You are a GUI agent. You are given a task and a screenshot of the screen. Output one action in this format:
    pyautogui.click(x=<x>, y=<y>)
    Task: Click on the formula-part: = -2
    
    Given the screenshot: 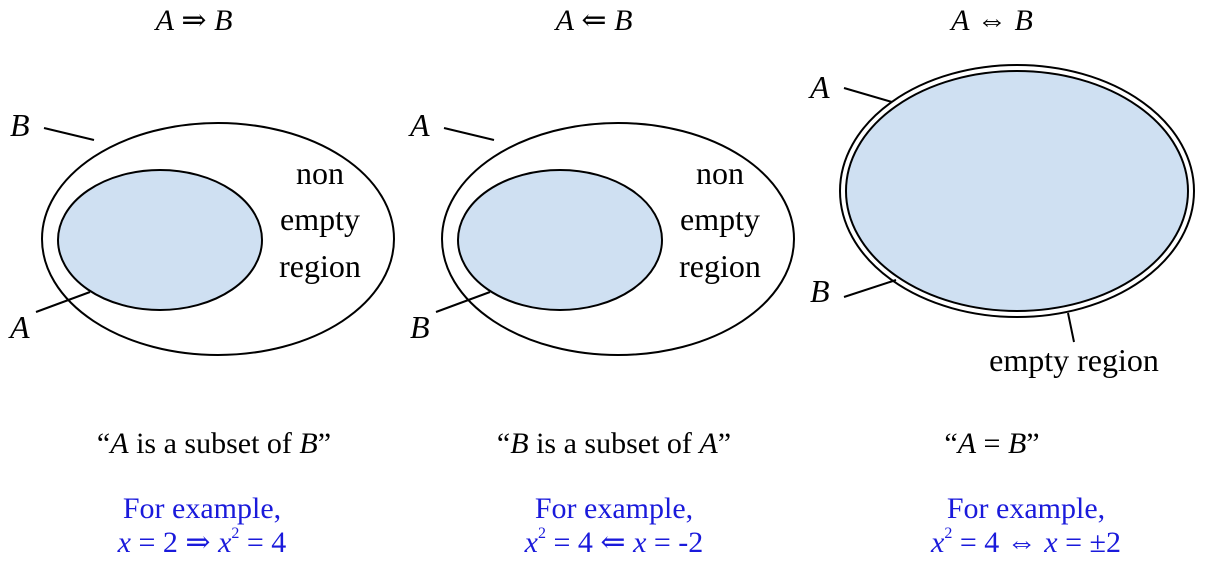 What is the action you would take?
    pyautogui.click(x=675, y=542)
    